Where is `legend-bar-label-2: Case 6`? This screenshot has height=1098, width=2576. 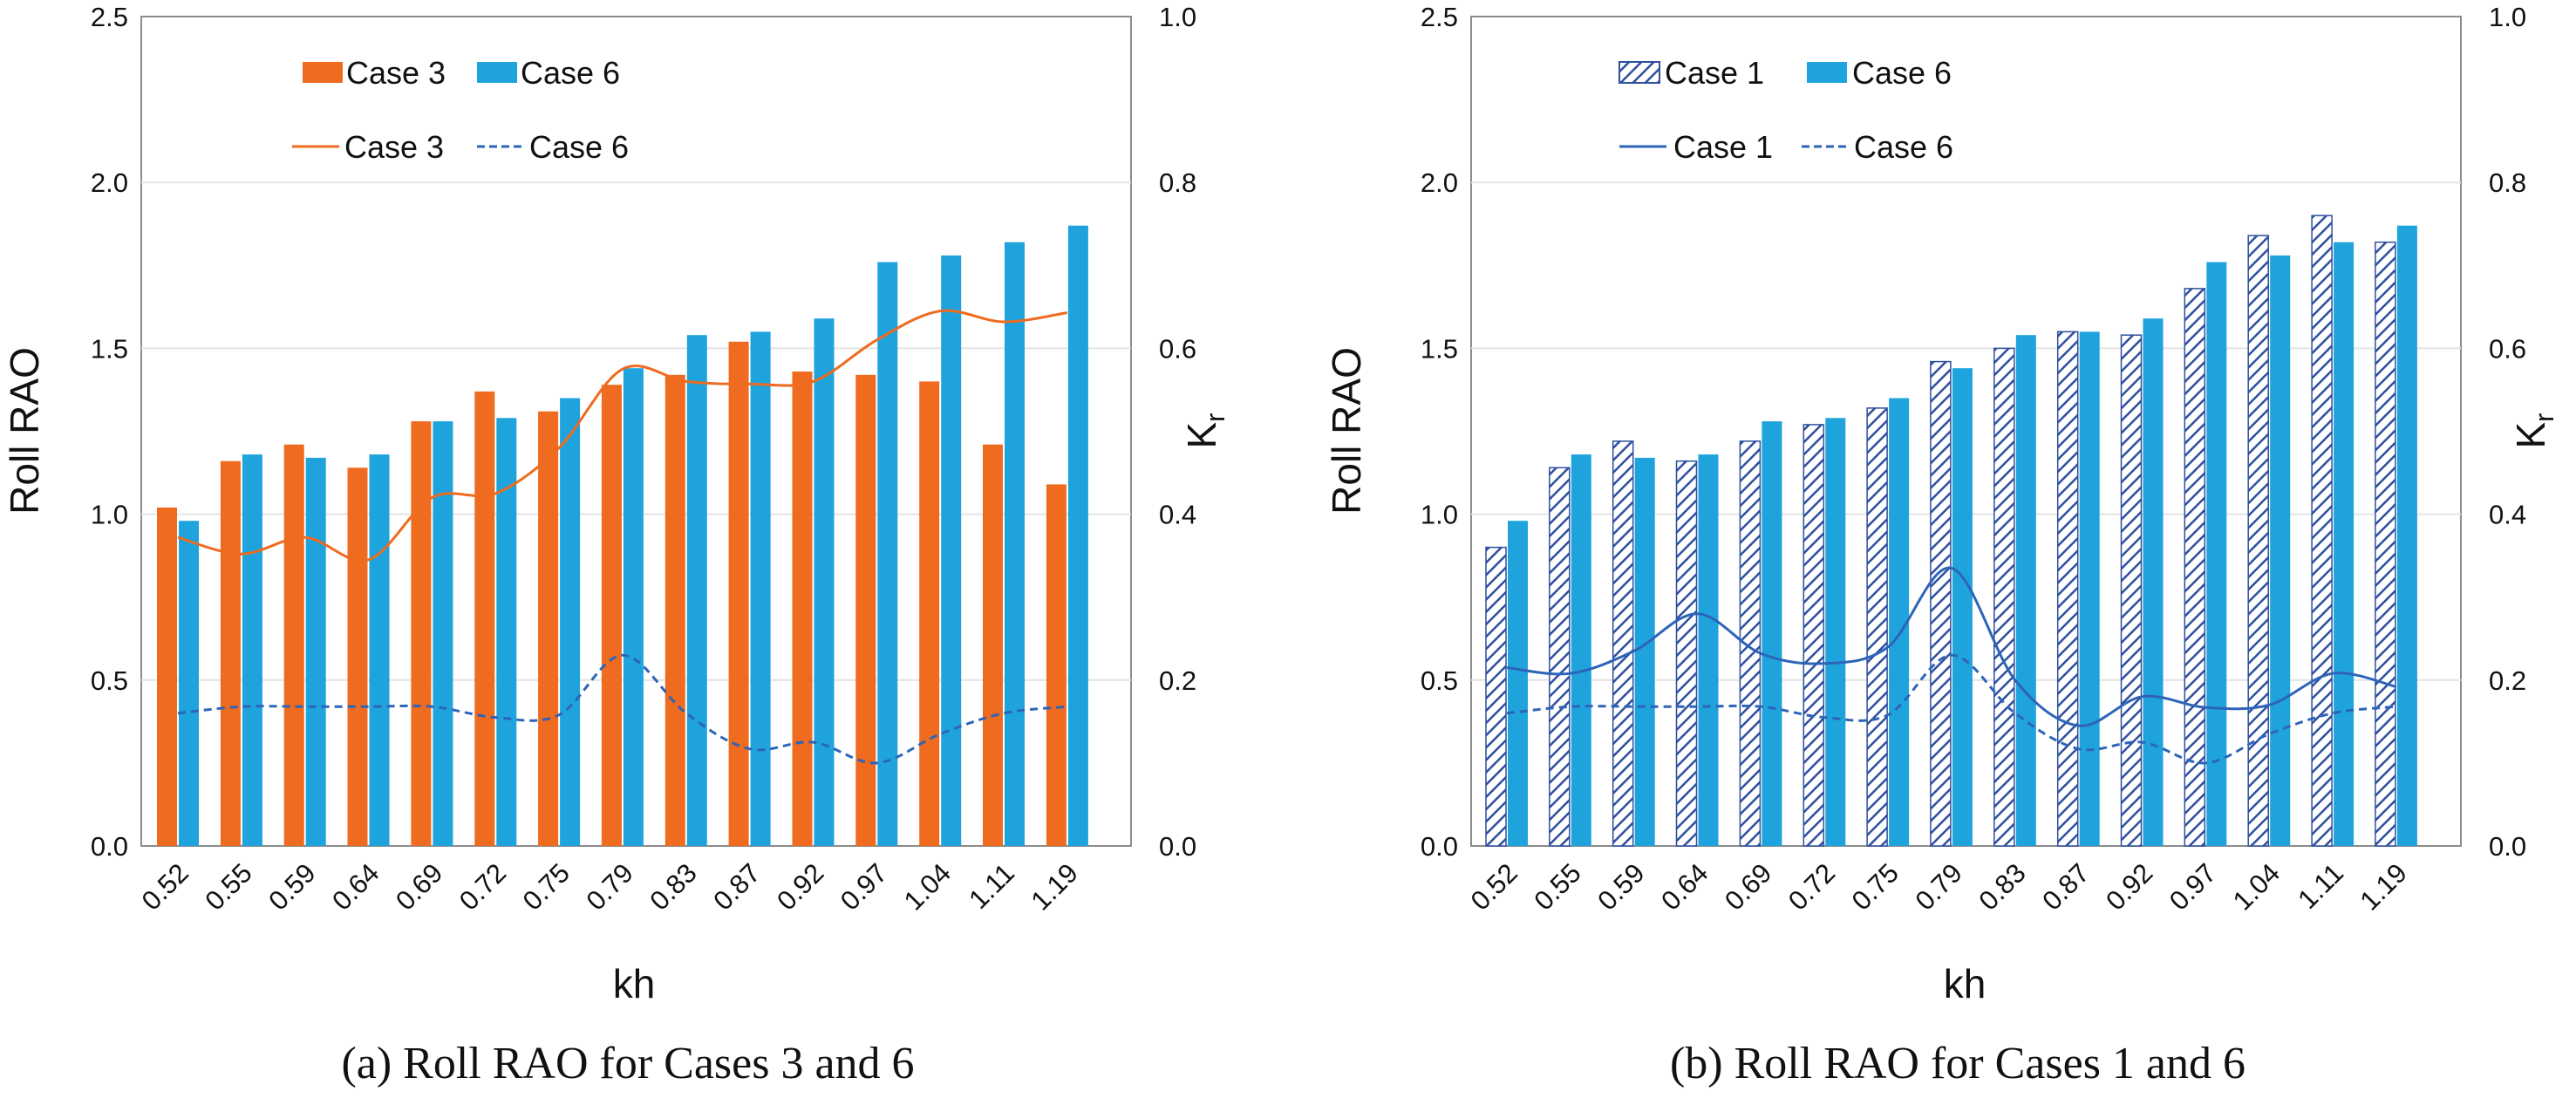
legend-bar-label-2: Case 6 is located at coordinates (1902, 73).